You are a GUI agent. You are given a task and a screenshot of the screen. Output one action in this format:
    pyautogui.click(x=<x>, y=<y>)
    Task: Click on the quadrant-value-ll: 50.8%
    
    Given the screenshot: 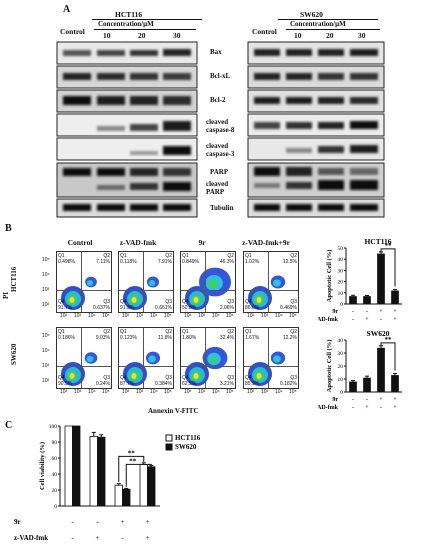 What is the action you would take?
    pyautogui.click(x=189, y=308)
    